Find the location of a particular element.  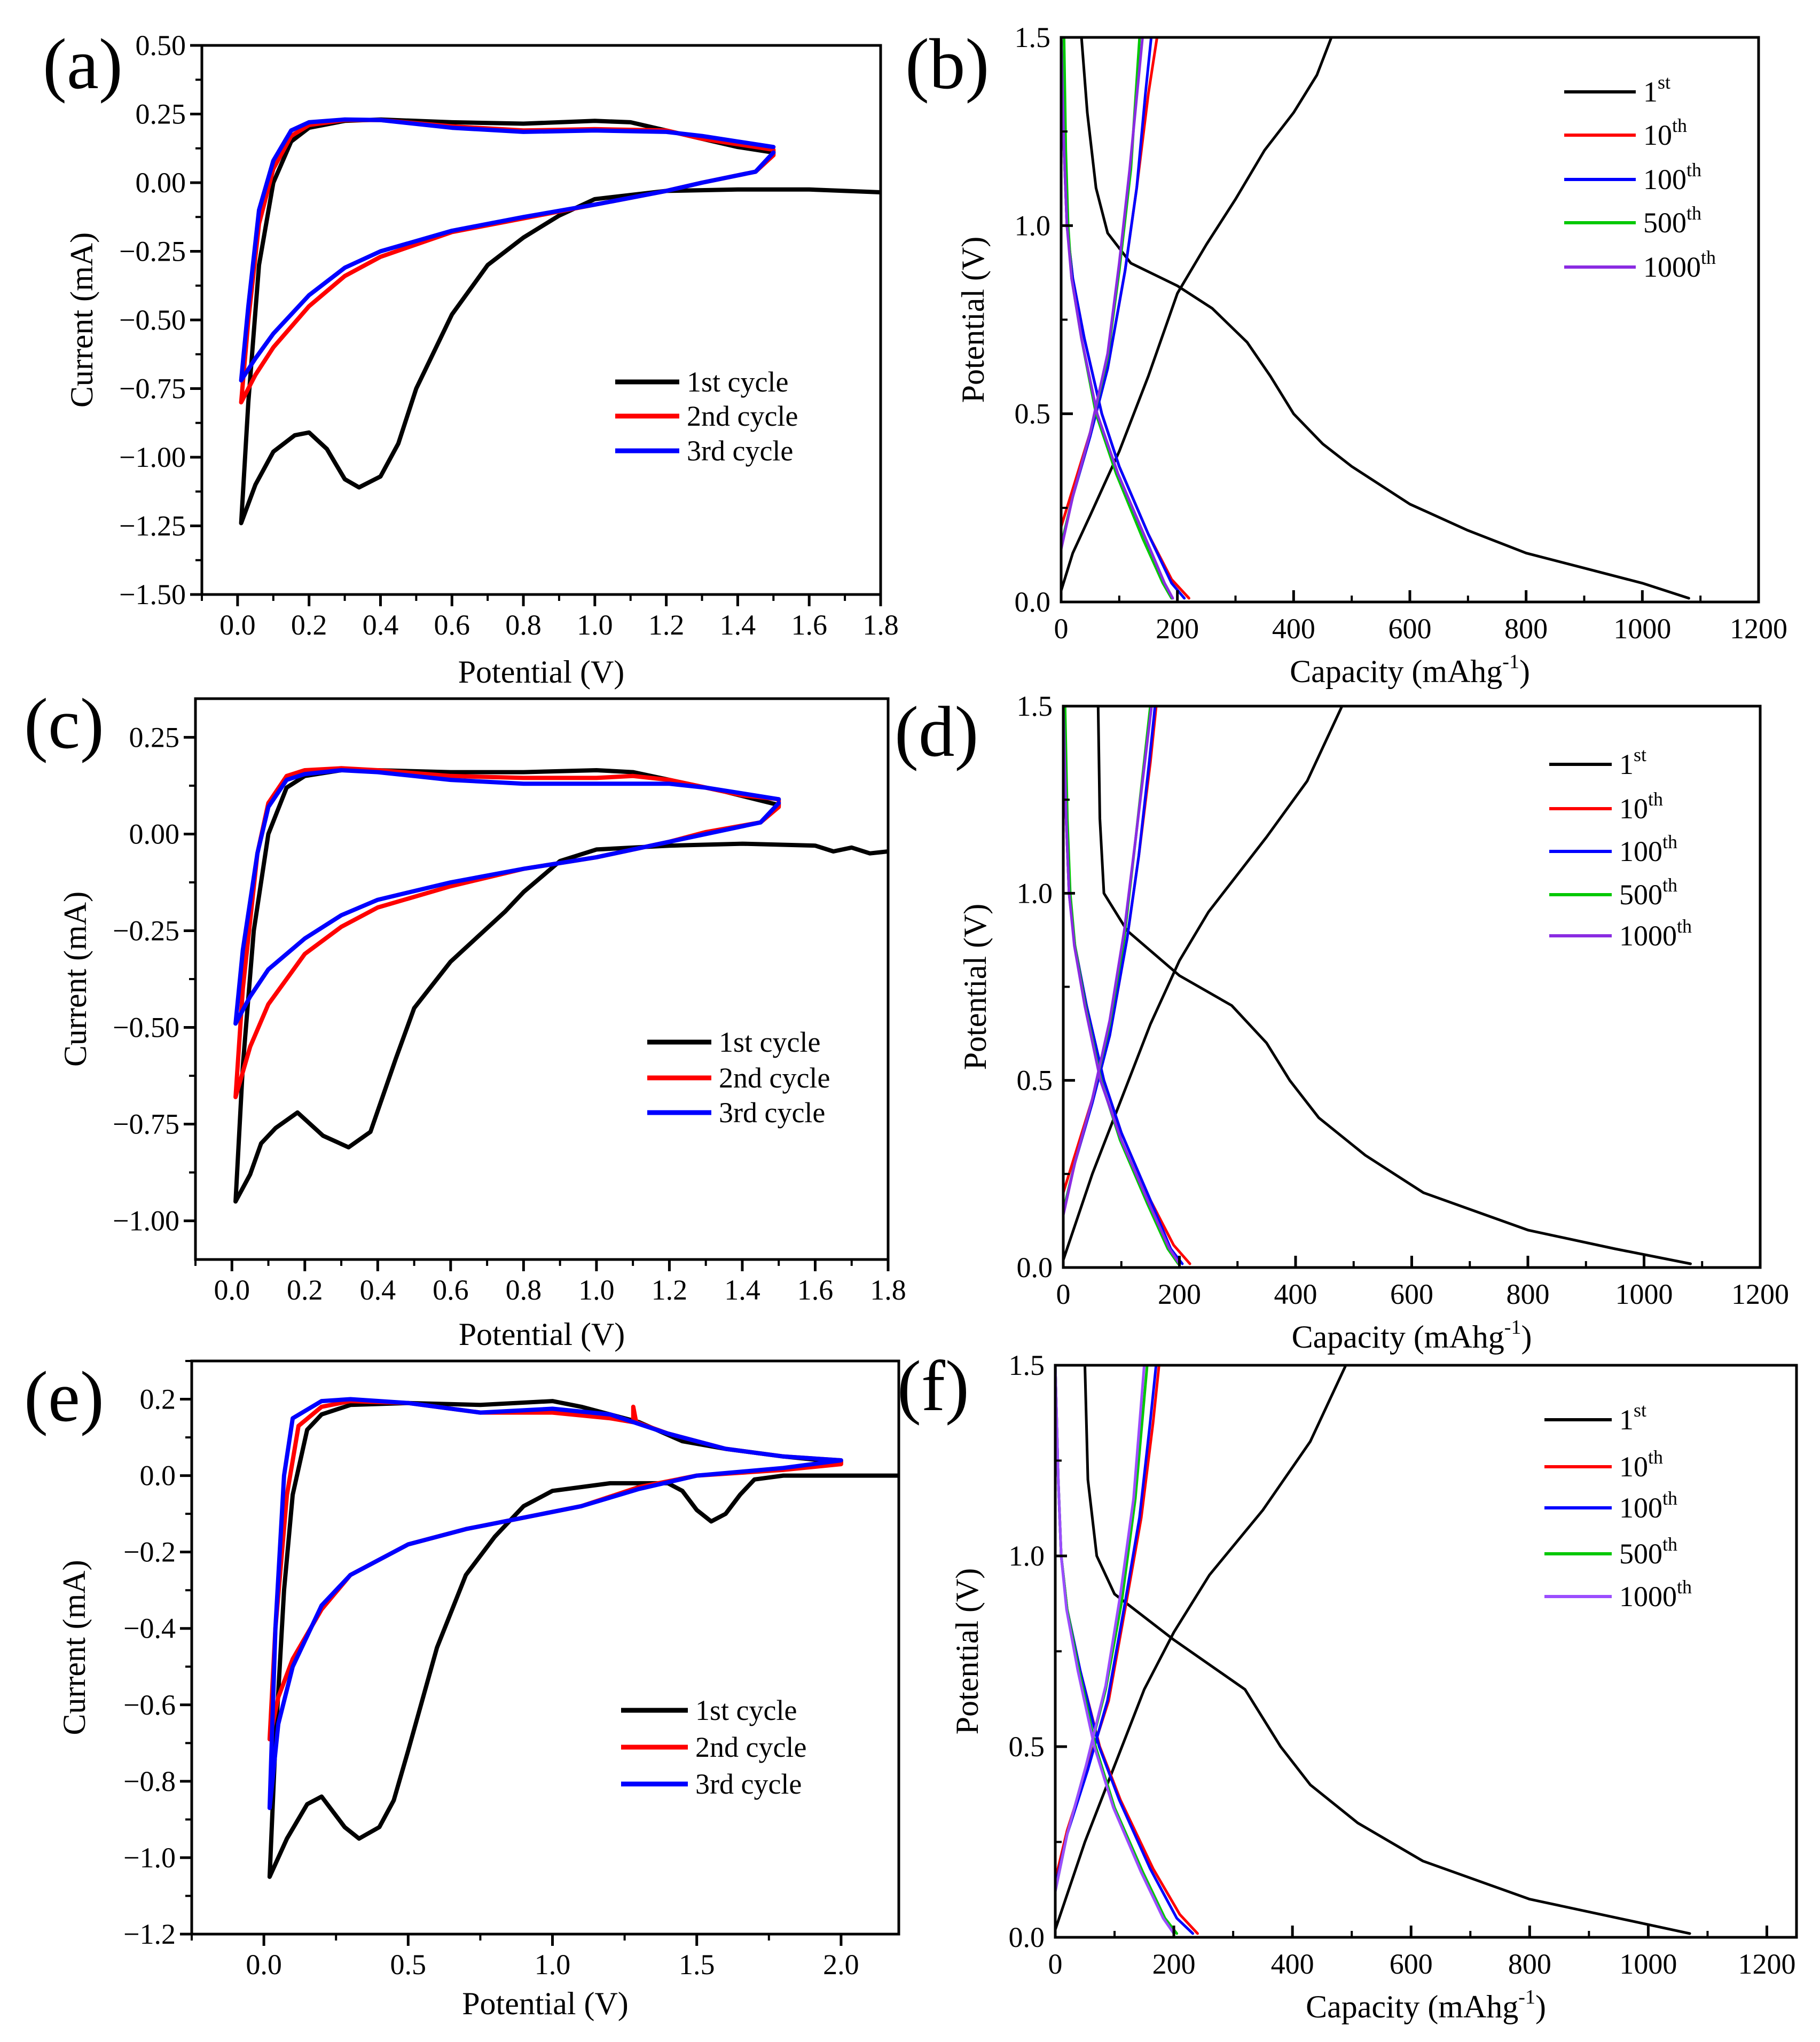

x-tick-label: 0.4 is located at coordinates (381, 625).